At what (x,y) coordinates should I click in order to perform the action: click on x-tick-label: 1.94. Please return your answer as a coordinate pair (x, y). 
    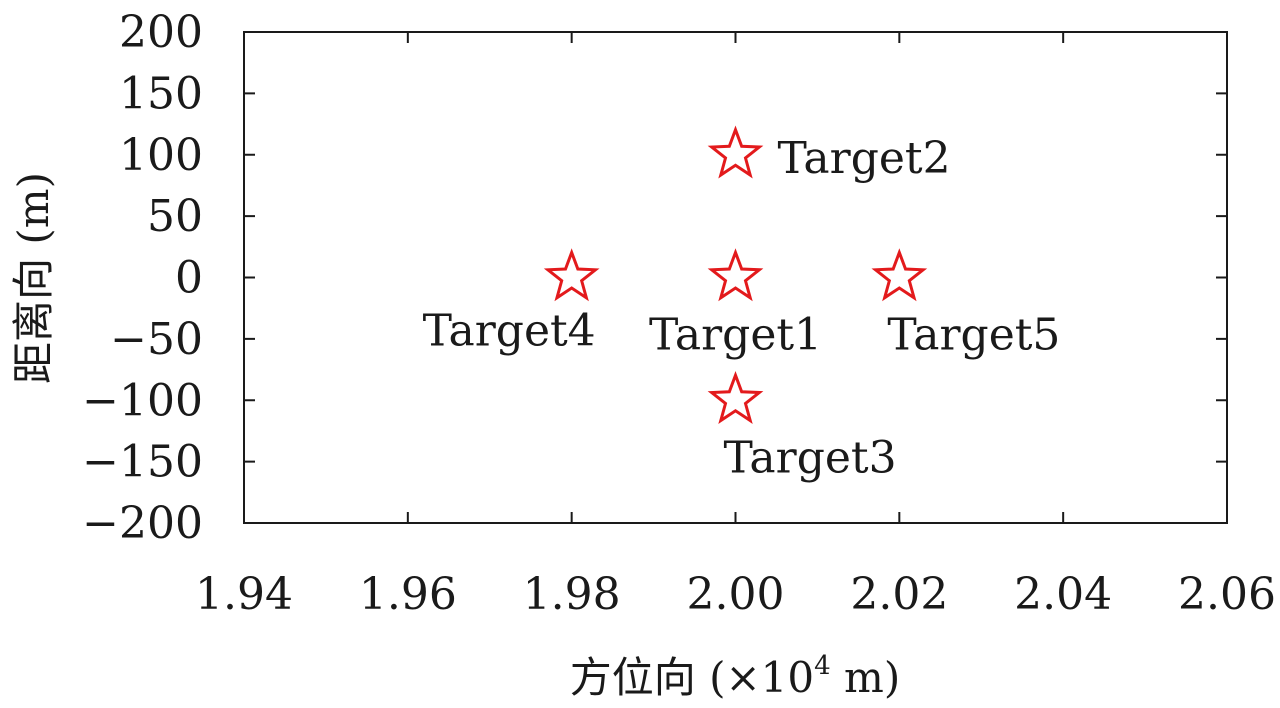
    Looking at the image, I should click on (244, 594).